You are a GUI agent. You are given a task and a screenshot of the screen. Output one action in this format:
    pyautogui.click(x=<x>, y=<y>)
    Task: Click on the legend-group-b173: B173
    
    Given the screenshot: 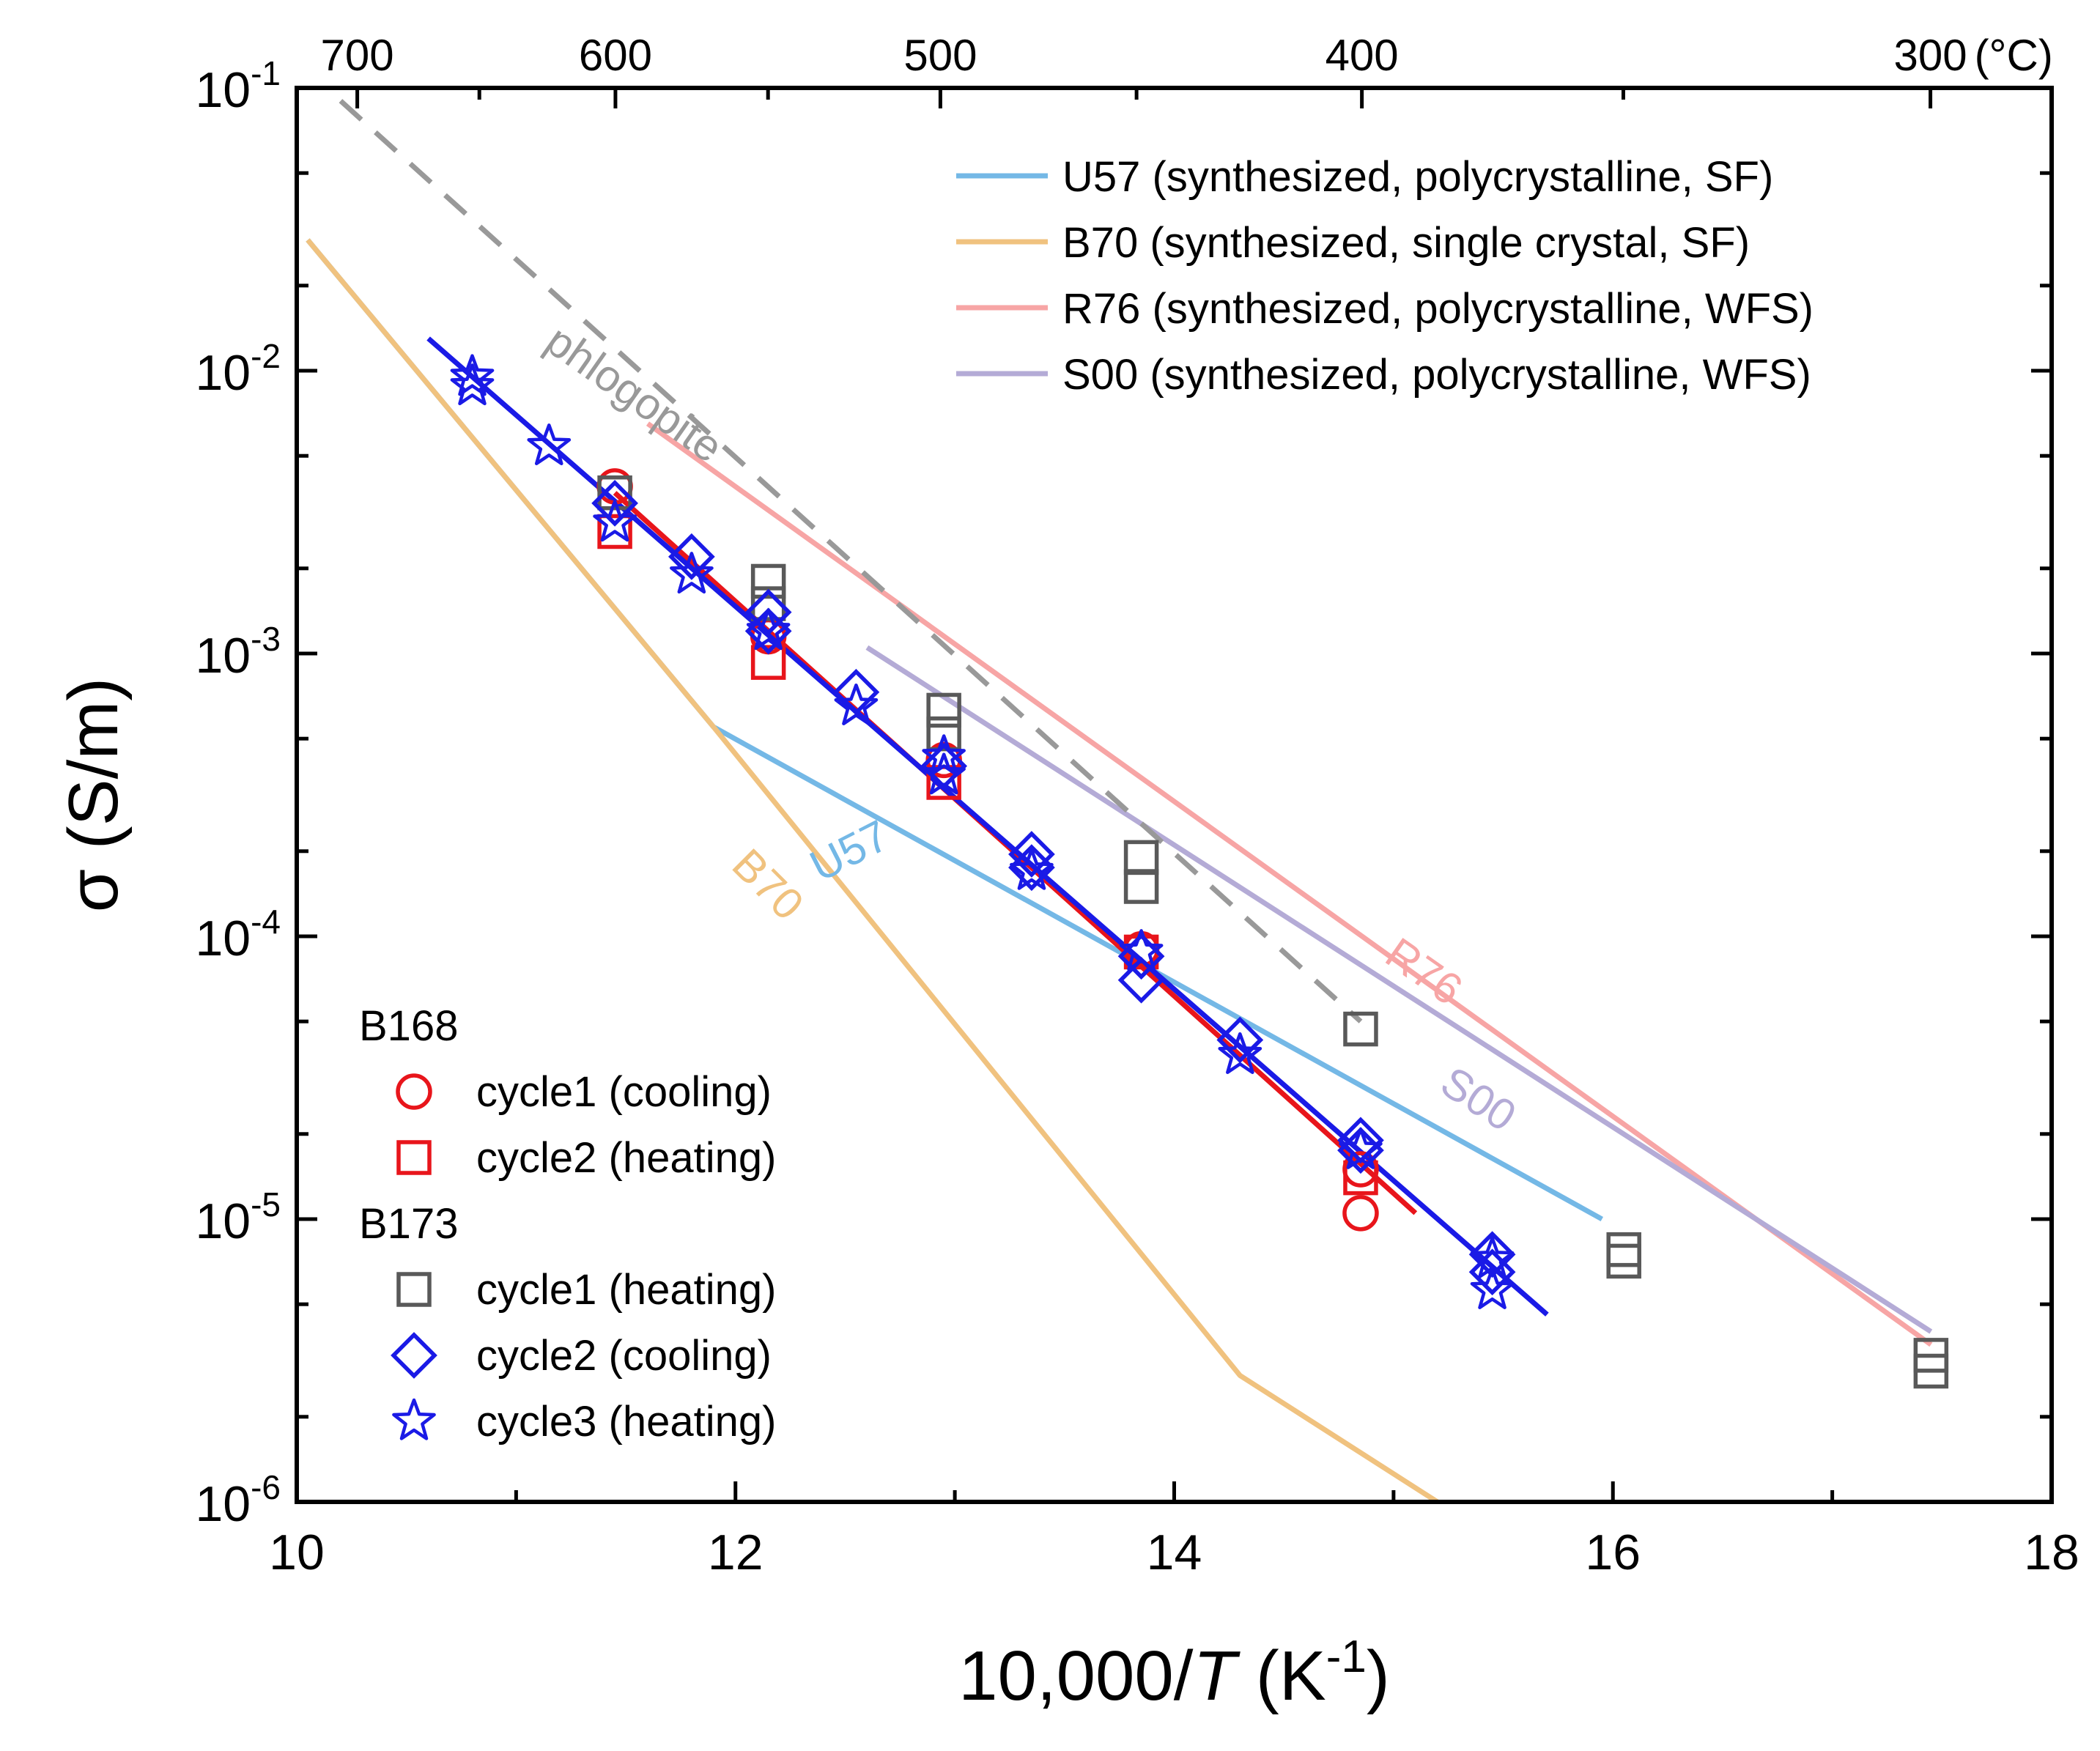 What is the action you would take?
    pyautogui.click(x=408, y=1224)
    